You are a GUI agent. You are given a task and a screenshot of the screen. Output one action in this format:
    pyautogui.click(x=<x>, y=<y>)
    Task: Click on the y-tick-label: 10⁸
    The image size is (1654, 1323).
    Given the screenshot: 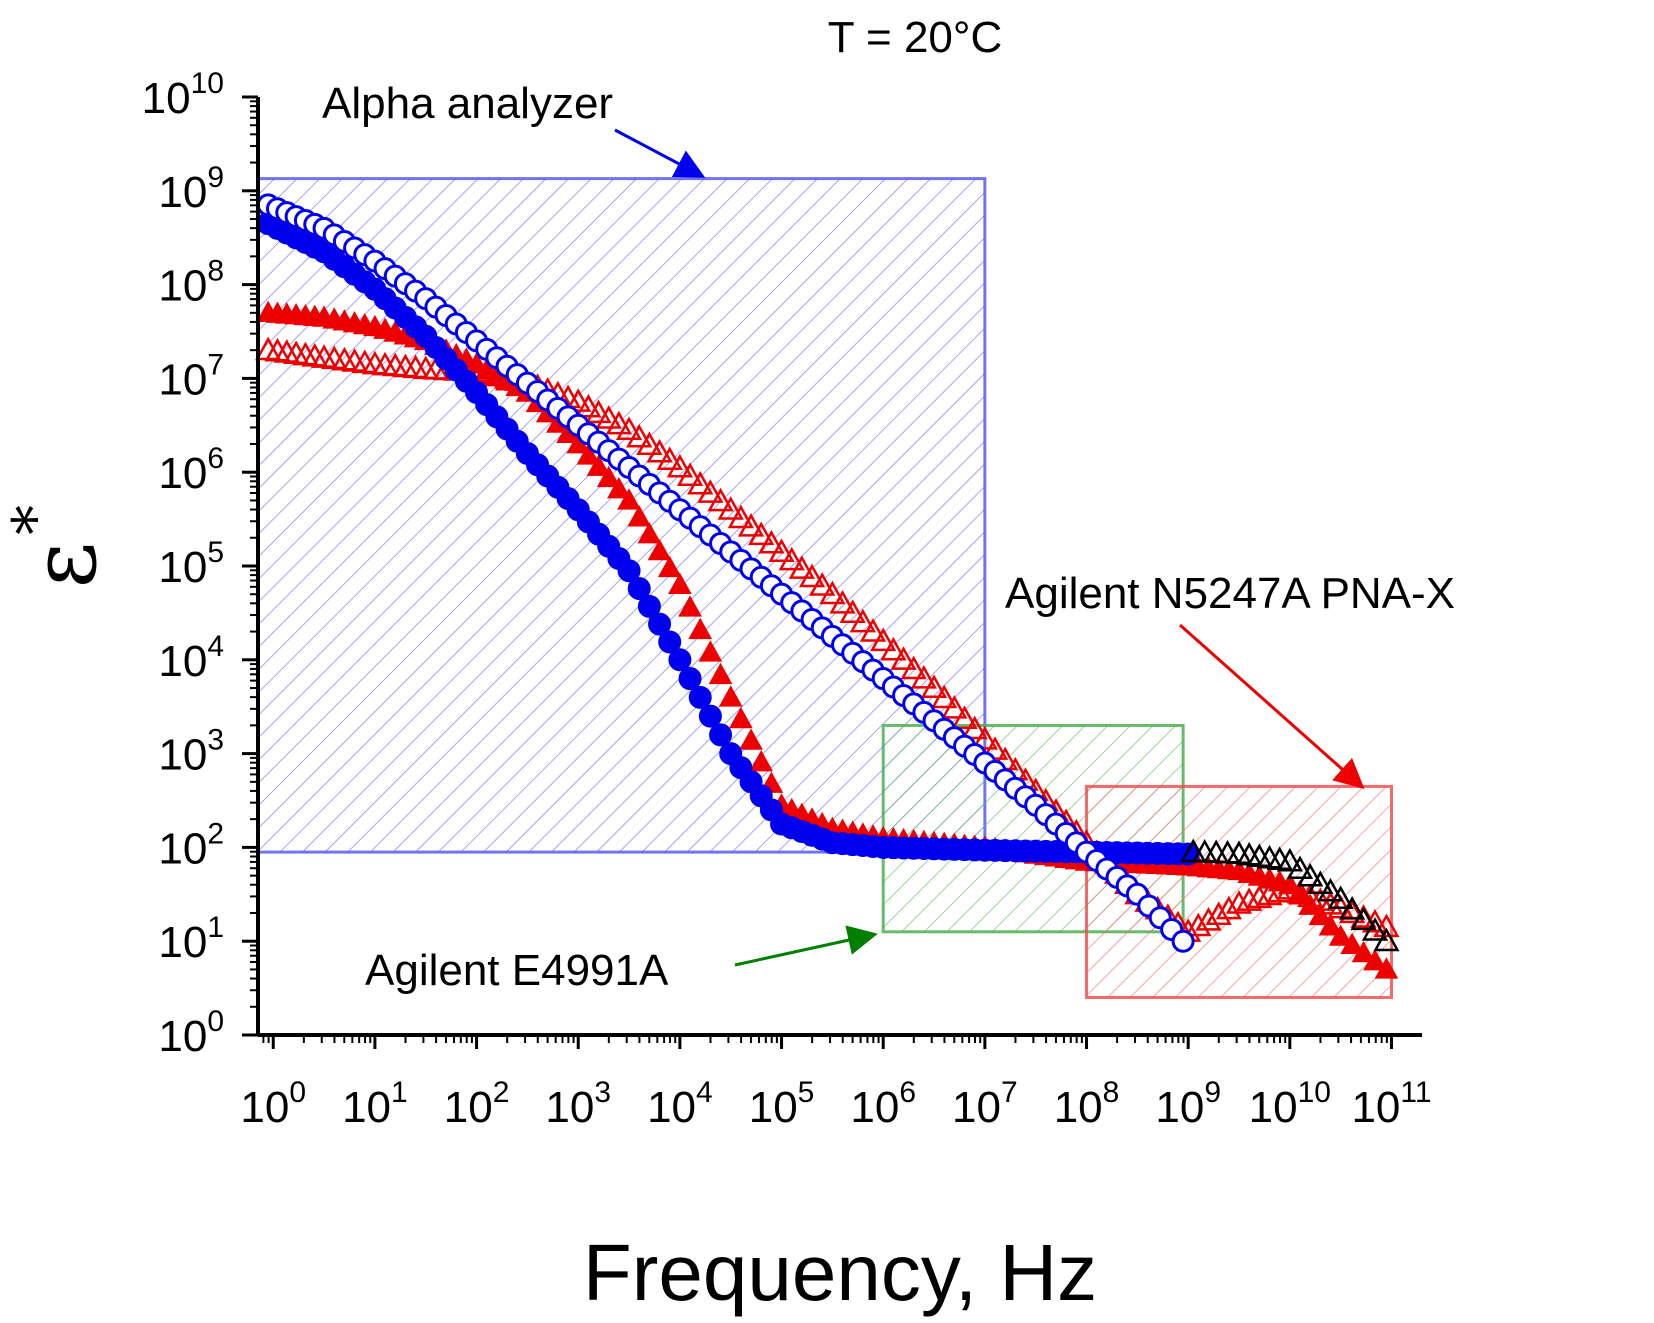 What is the action you would take?
    pyautogui.click(x=191, y=283)
    